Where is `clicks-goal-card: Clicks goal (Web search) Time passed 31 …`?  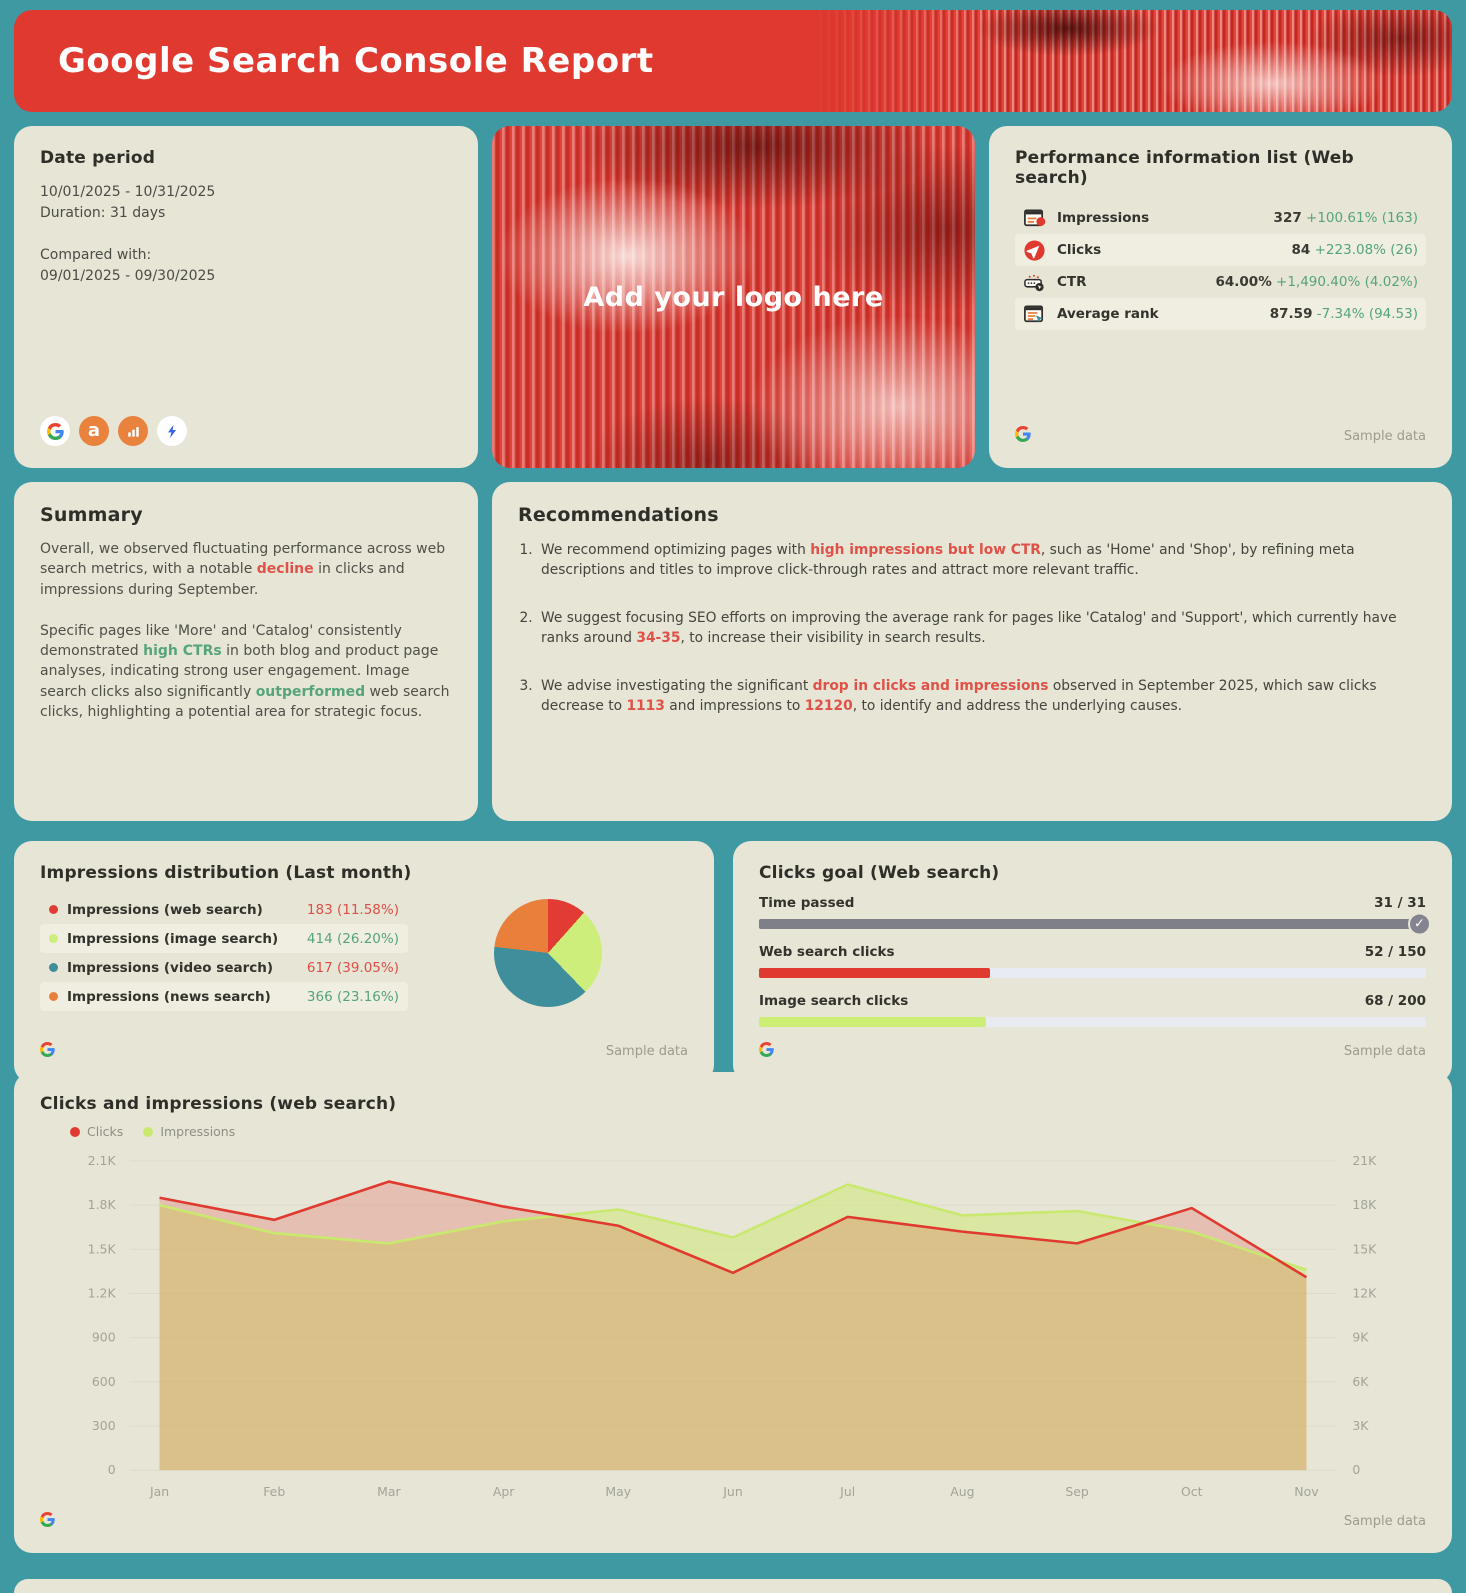
clicks-goal-card: Clicks goal (Web search) Time passed 31 … is located at coordinates (1092, 962).